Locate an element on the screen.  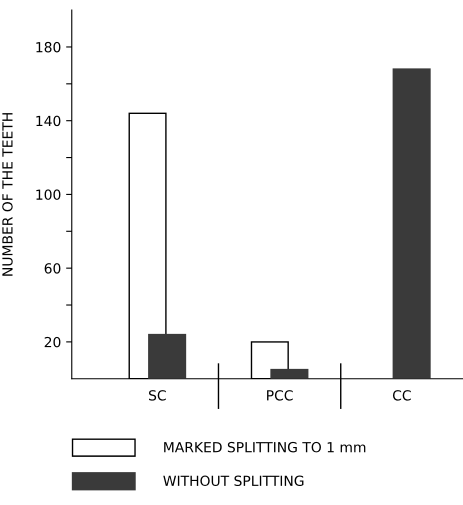
y-tick-label: 180 is located at coordinates (48, 47).